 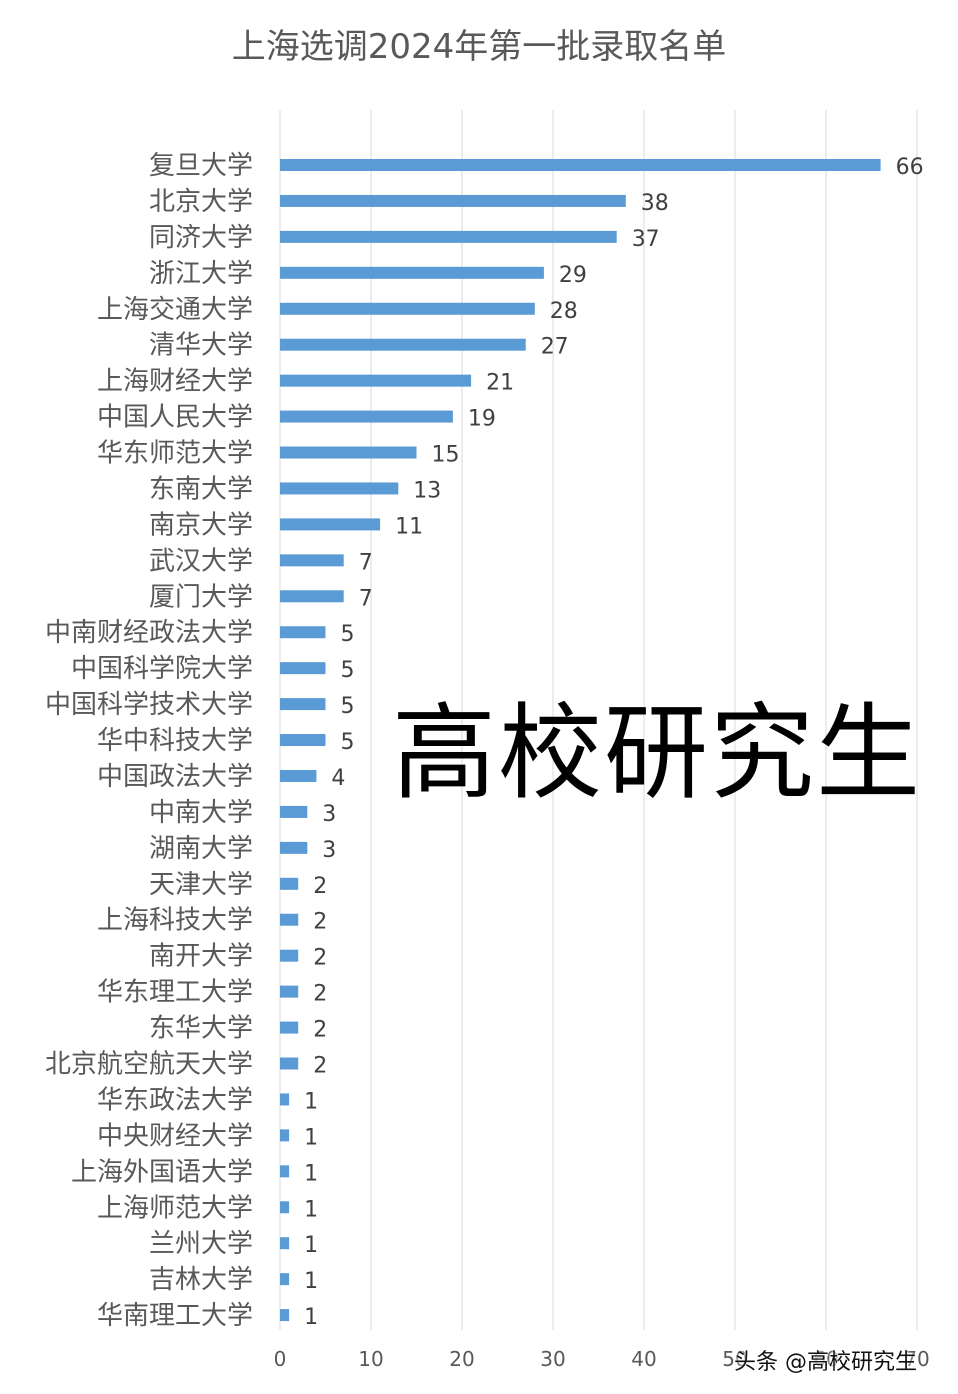 What do you see at coordinates (564, 311) in the screenshot?
I see `value-label: 28` at bounding box center [564, 311].